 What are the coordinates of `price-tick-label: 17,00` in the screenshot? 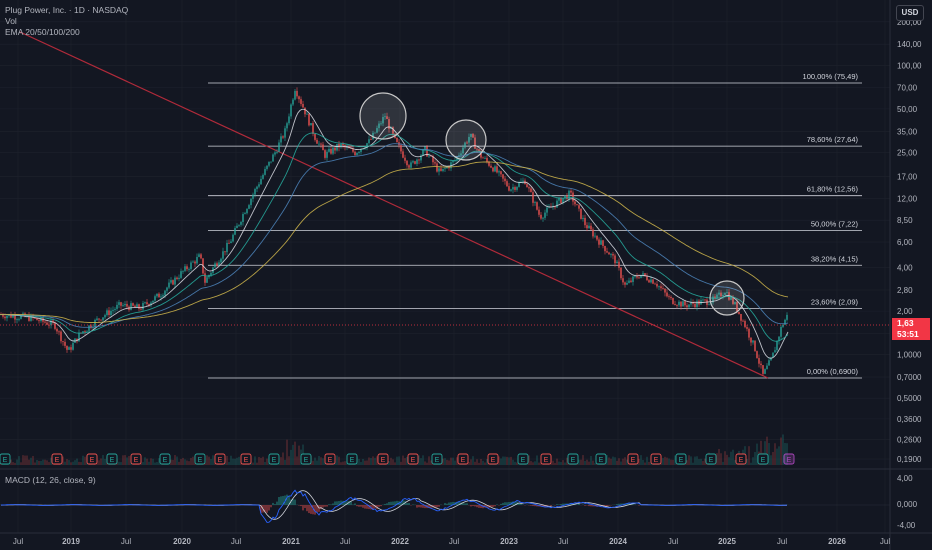 It's located at (907, 177).